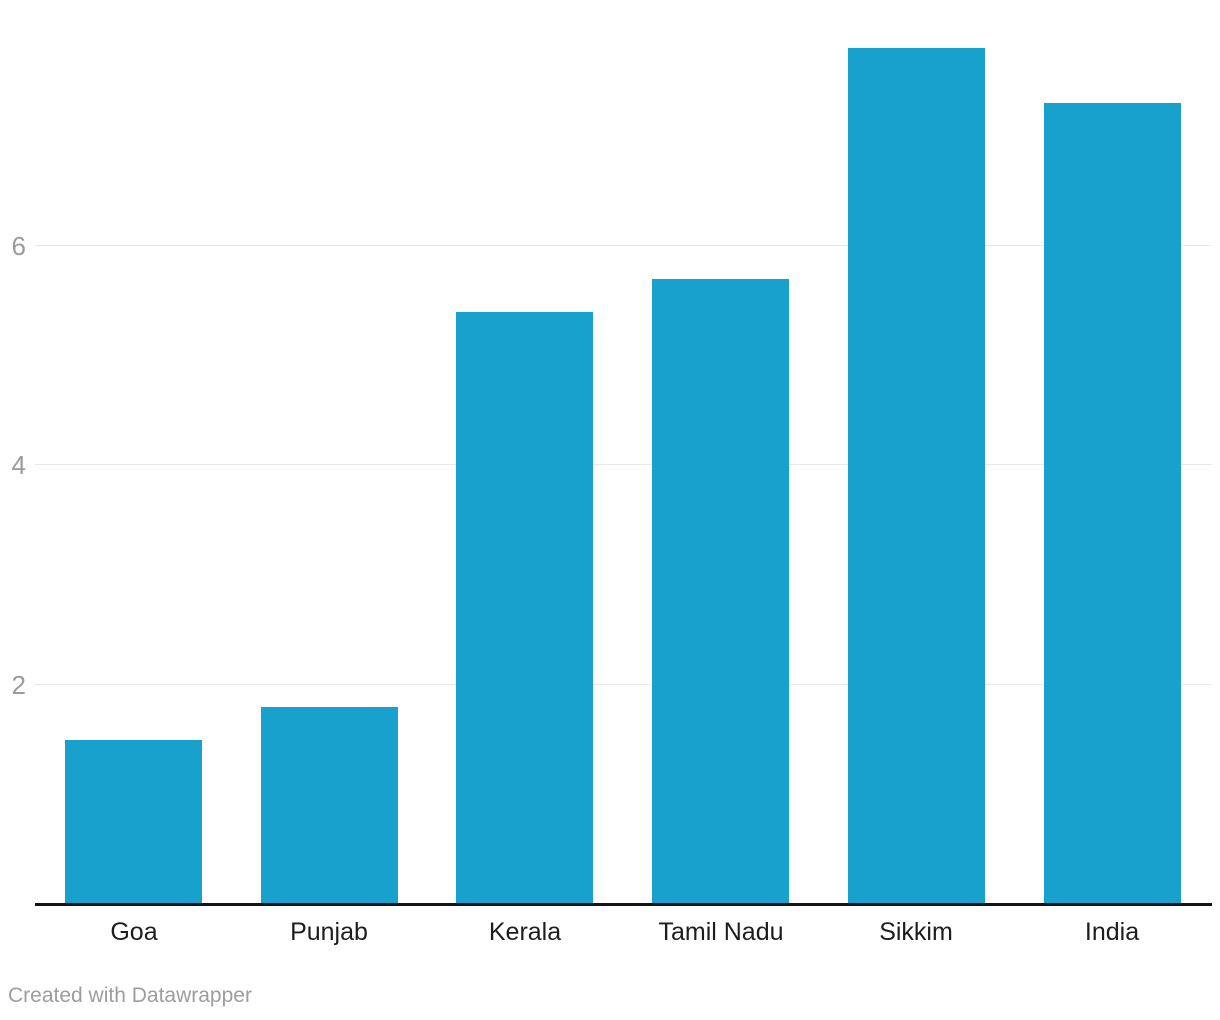 This screenshot has height=1020, width=1220. I want to click on bar-sikkim, so click(916, 476).